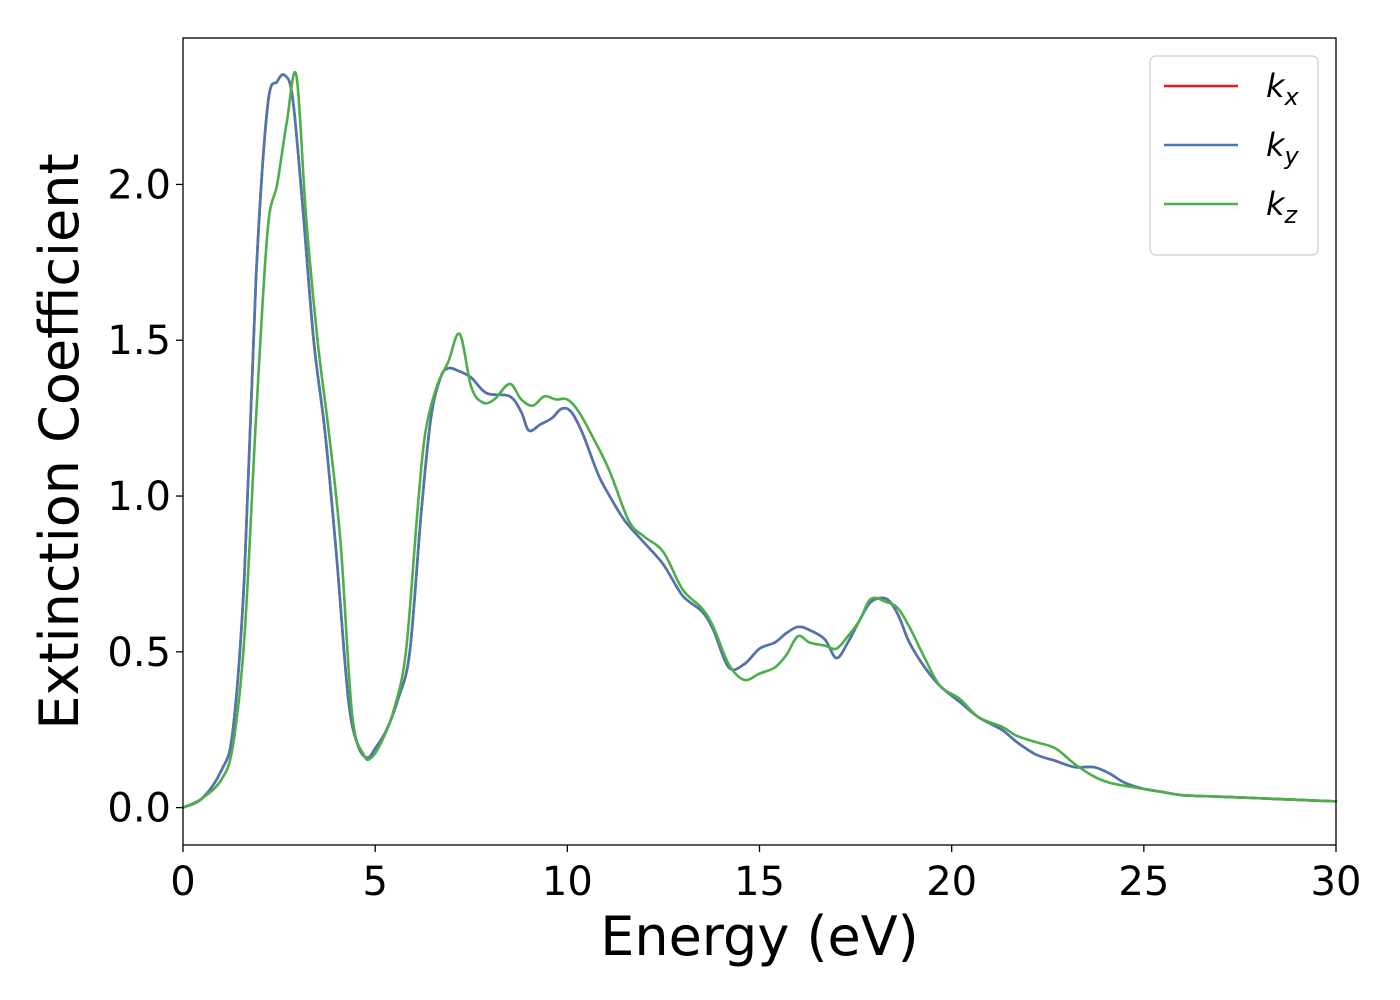  I want to click on x-axis: 0 5 10 15 20 25 30, so click(765, 875).